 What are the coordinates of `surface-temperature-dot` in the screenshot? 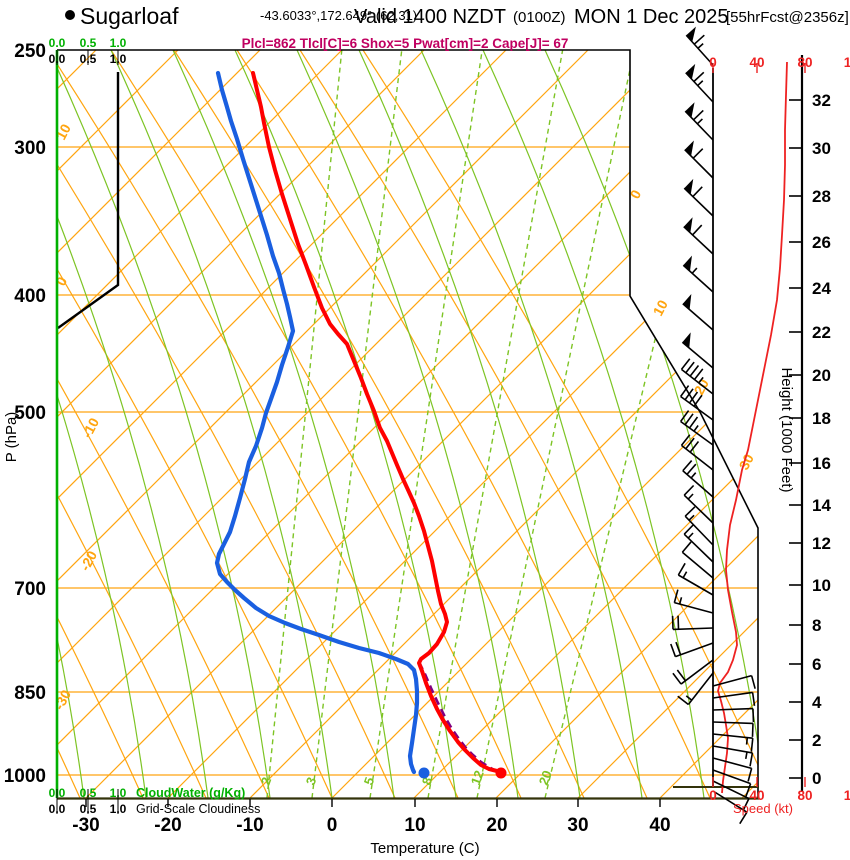 It's located at (501, 773).